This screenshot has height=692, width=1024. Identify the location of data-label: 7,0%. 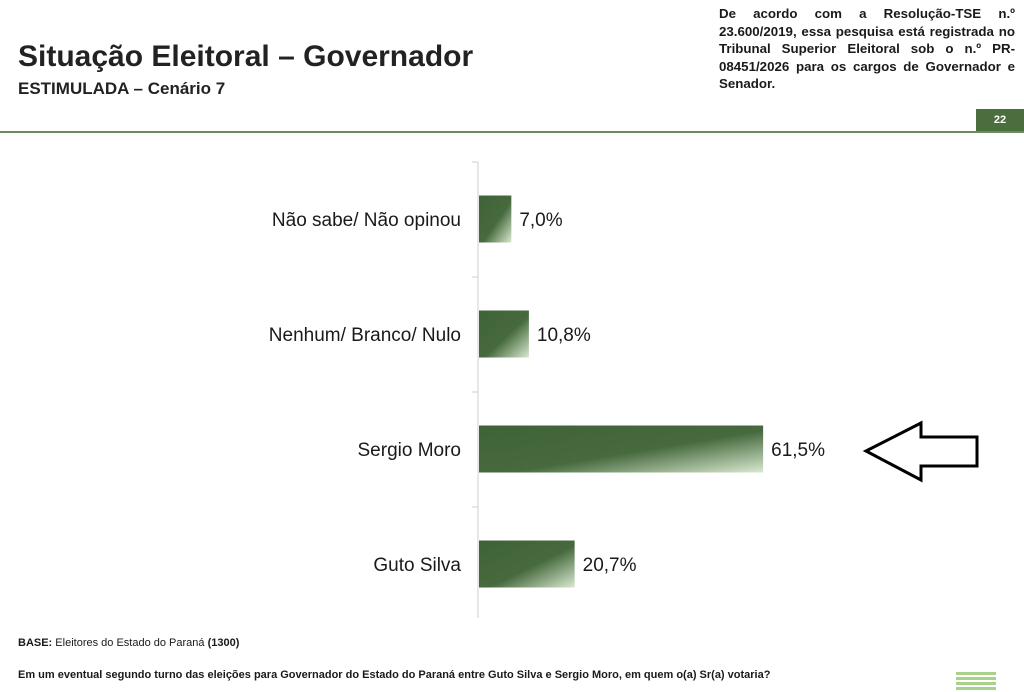
(540, 220).